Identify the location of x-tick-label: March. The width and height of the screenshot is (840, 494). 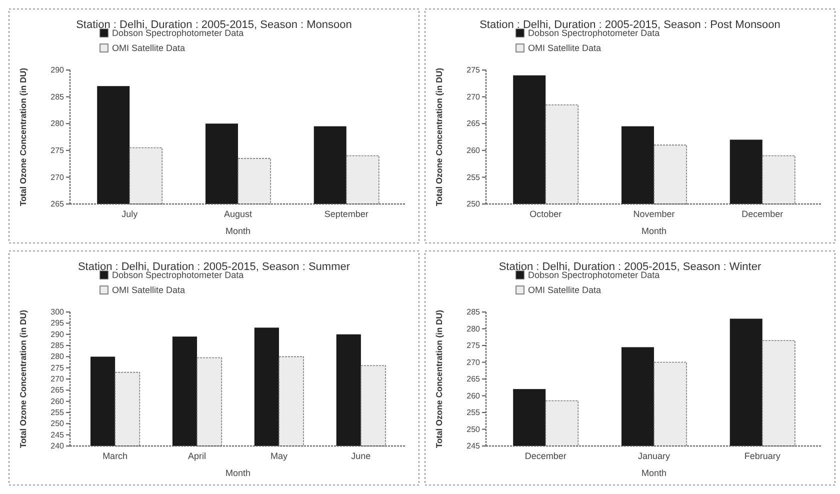
(115, 456).